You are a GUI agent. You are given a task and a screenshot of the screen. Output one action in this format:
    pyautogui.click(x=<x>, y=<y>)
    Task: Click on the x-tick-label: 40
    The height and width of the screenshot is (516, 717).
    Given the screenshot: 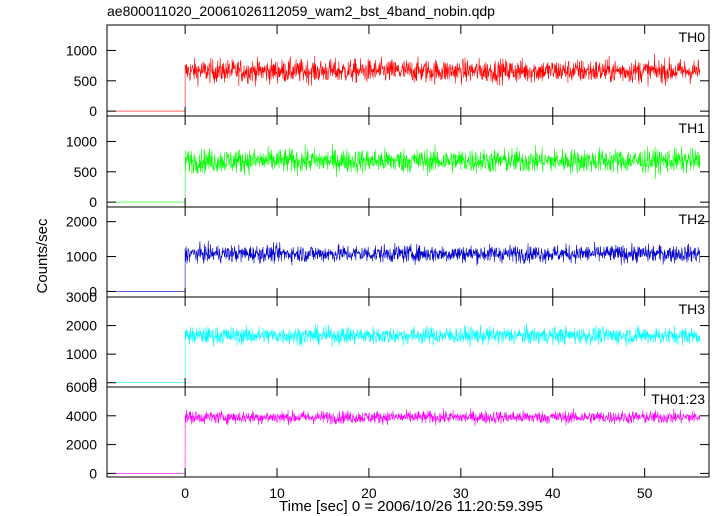 What is the action you would take?
    pyautogui.click(x=553, y=493)
    